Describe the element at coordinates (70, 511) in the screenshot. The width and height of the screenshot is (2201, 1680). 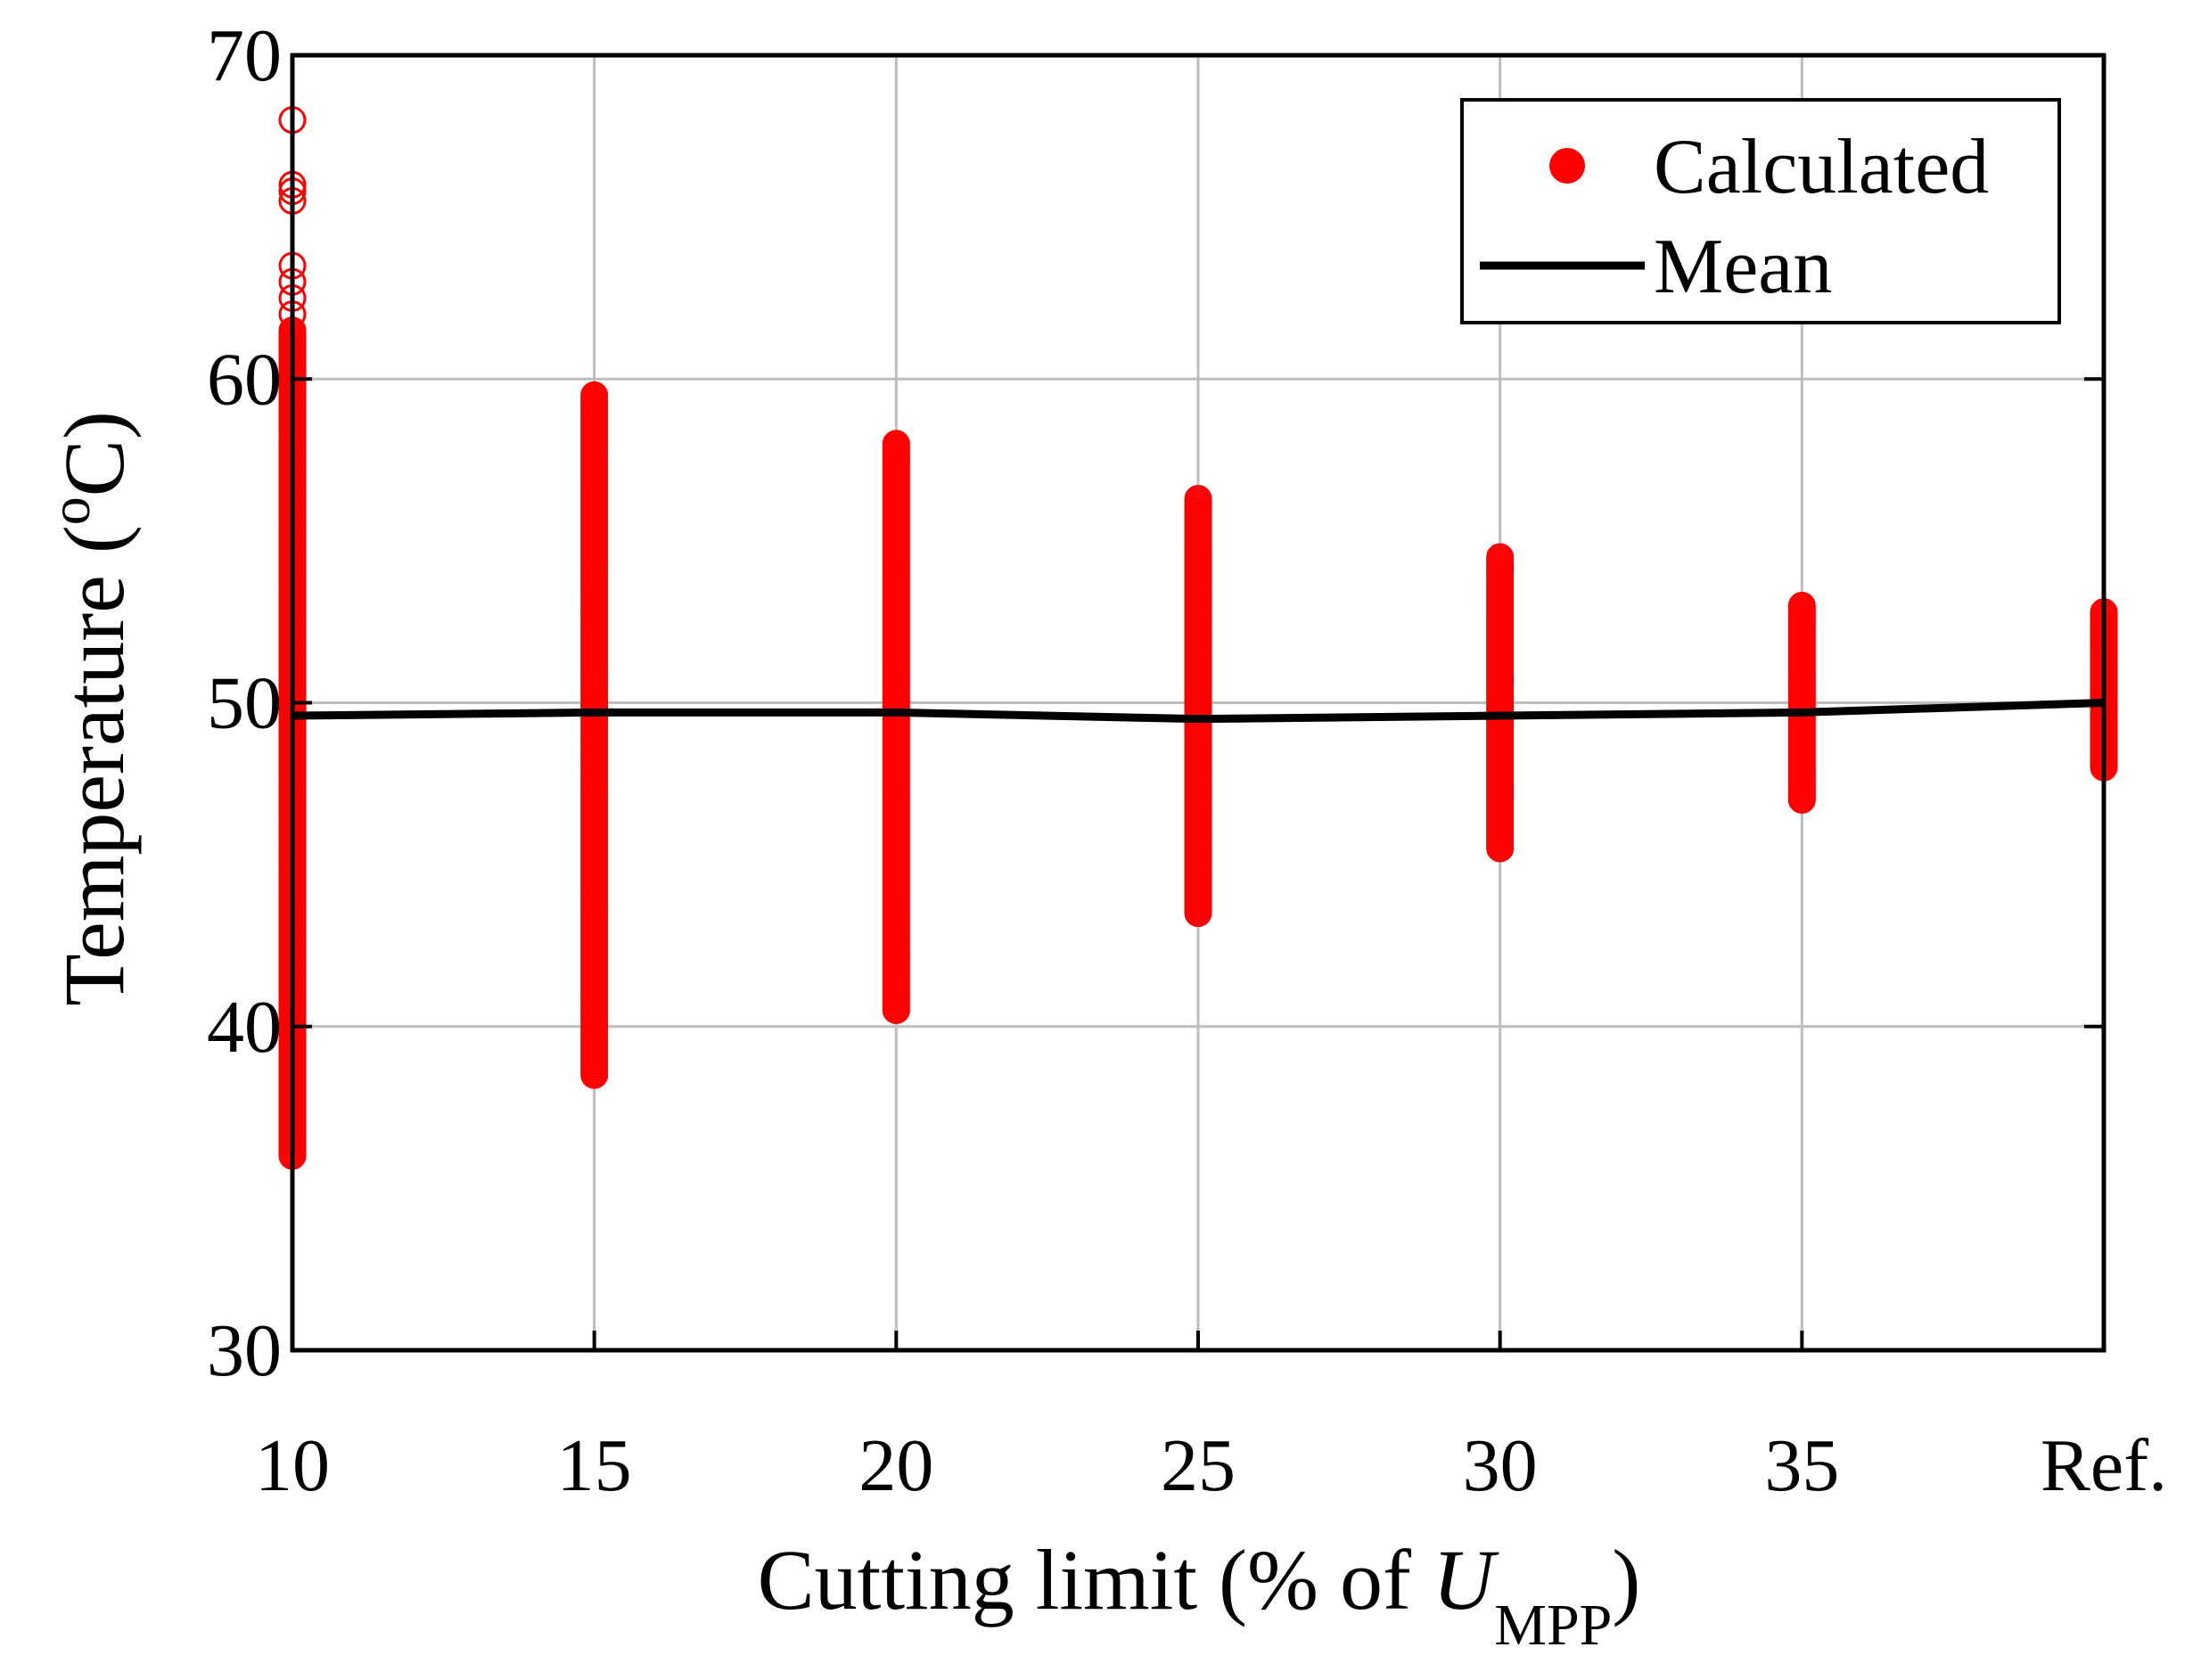
I see `y-axis-label-superscript: o` at that location.